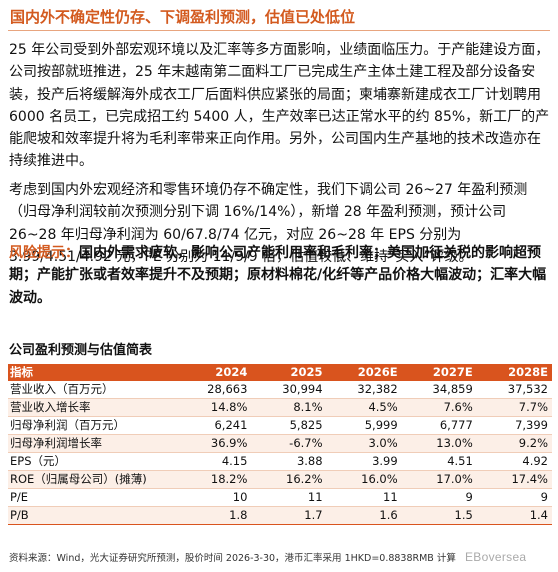 This screenshot has width=558, height=572. I want to click on row-value: 1.7, so click(289, 515).